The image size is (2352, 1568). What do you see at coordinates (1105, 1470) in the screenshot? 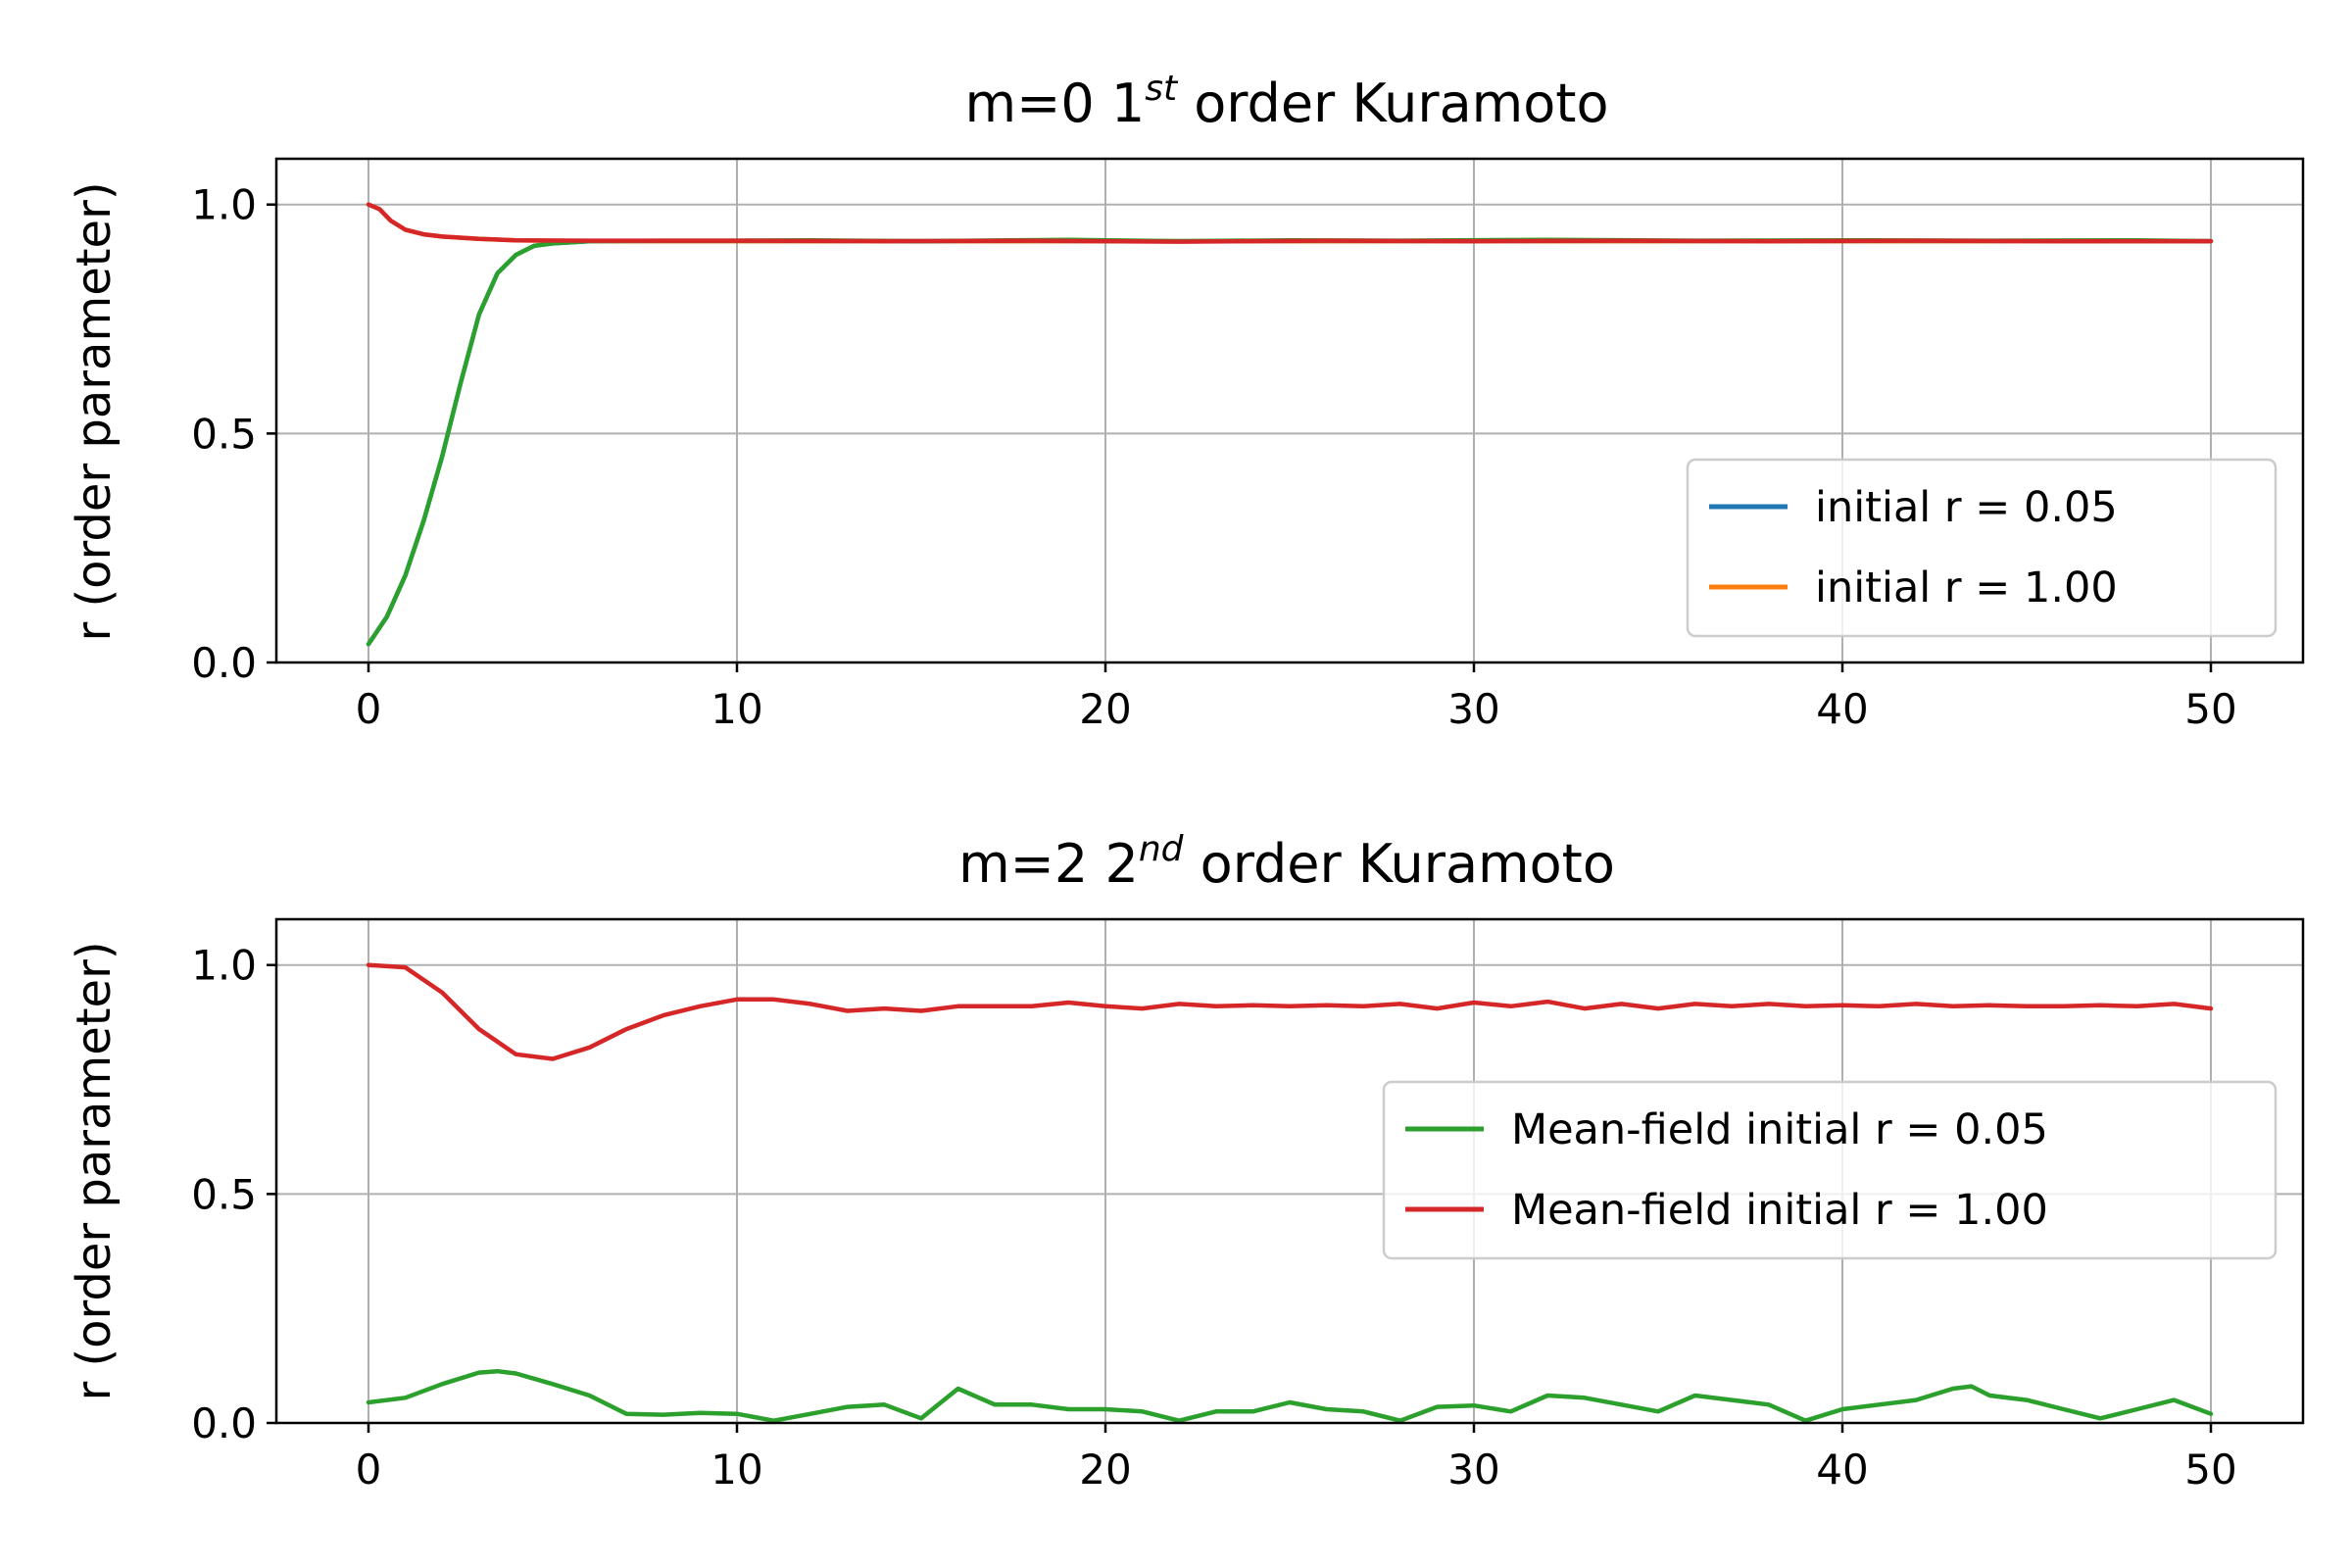
I see `bottom-chart-x-tick-label: 20` at bounding box center [1105, 1470].